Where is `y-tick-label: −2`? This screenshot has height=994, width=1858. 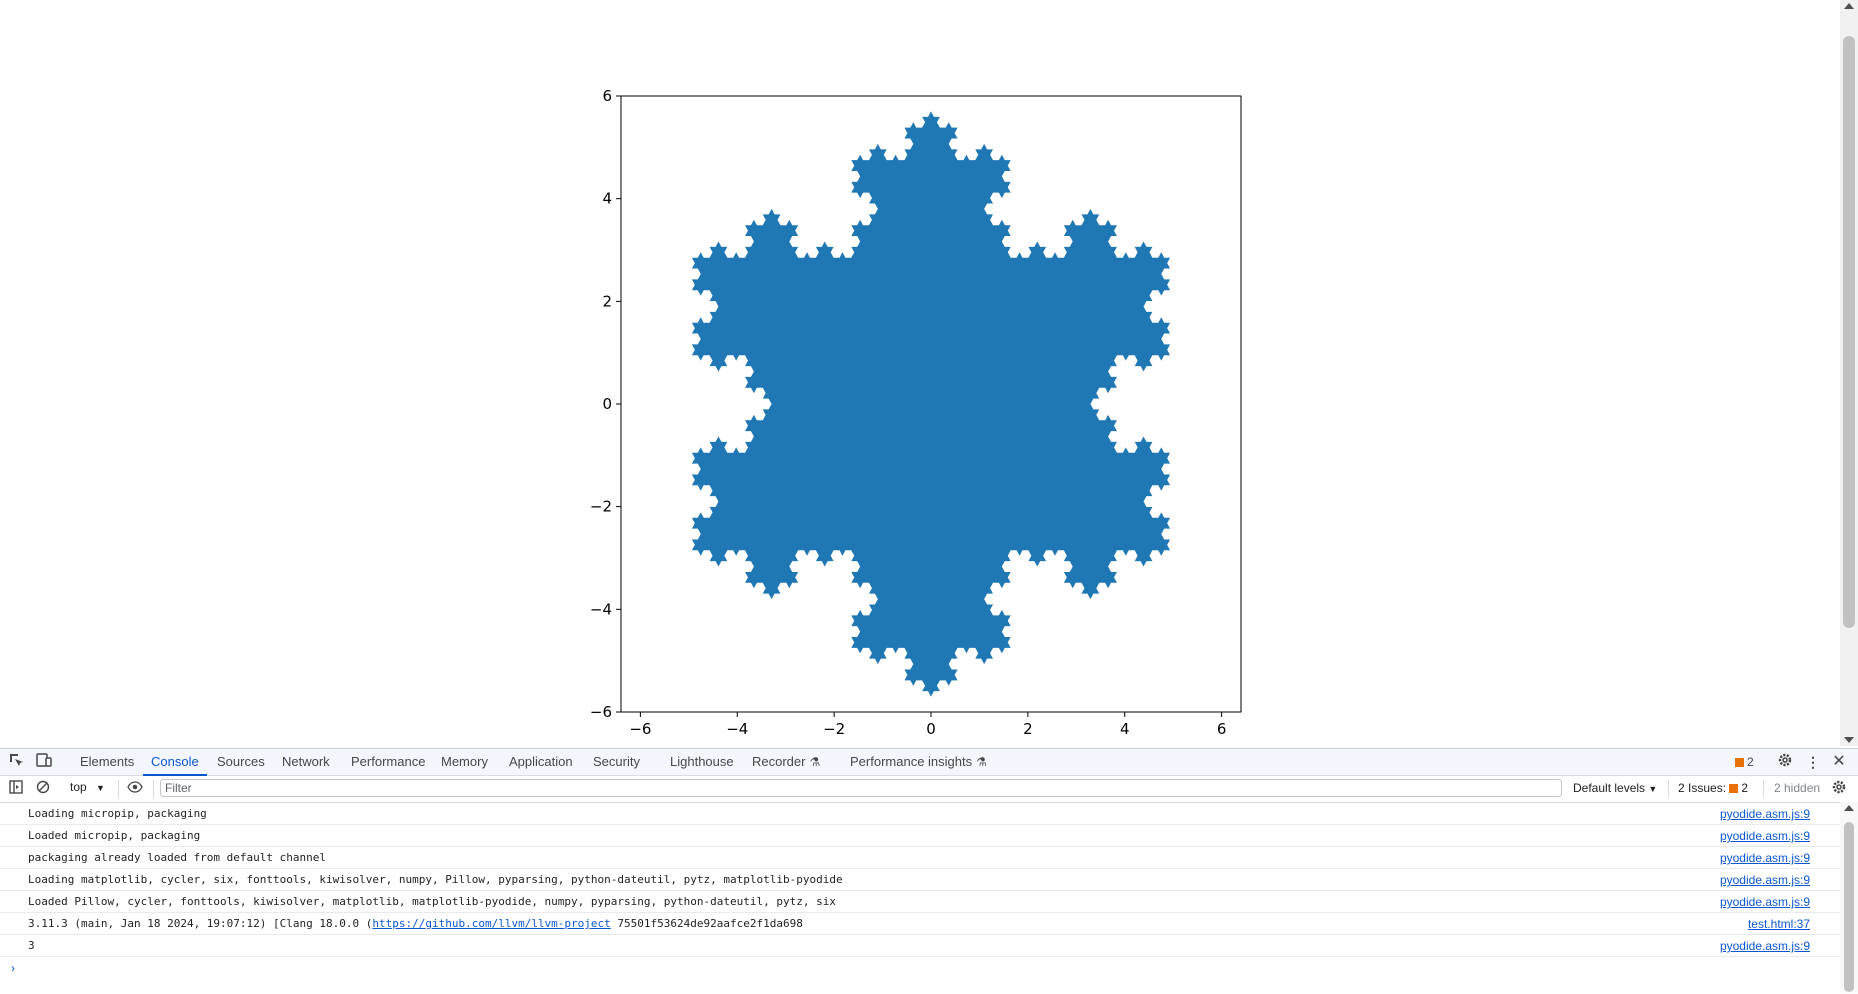
y-tick-label: −2 is located at coordinates (601, 507).